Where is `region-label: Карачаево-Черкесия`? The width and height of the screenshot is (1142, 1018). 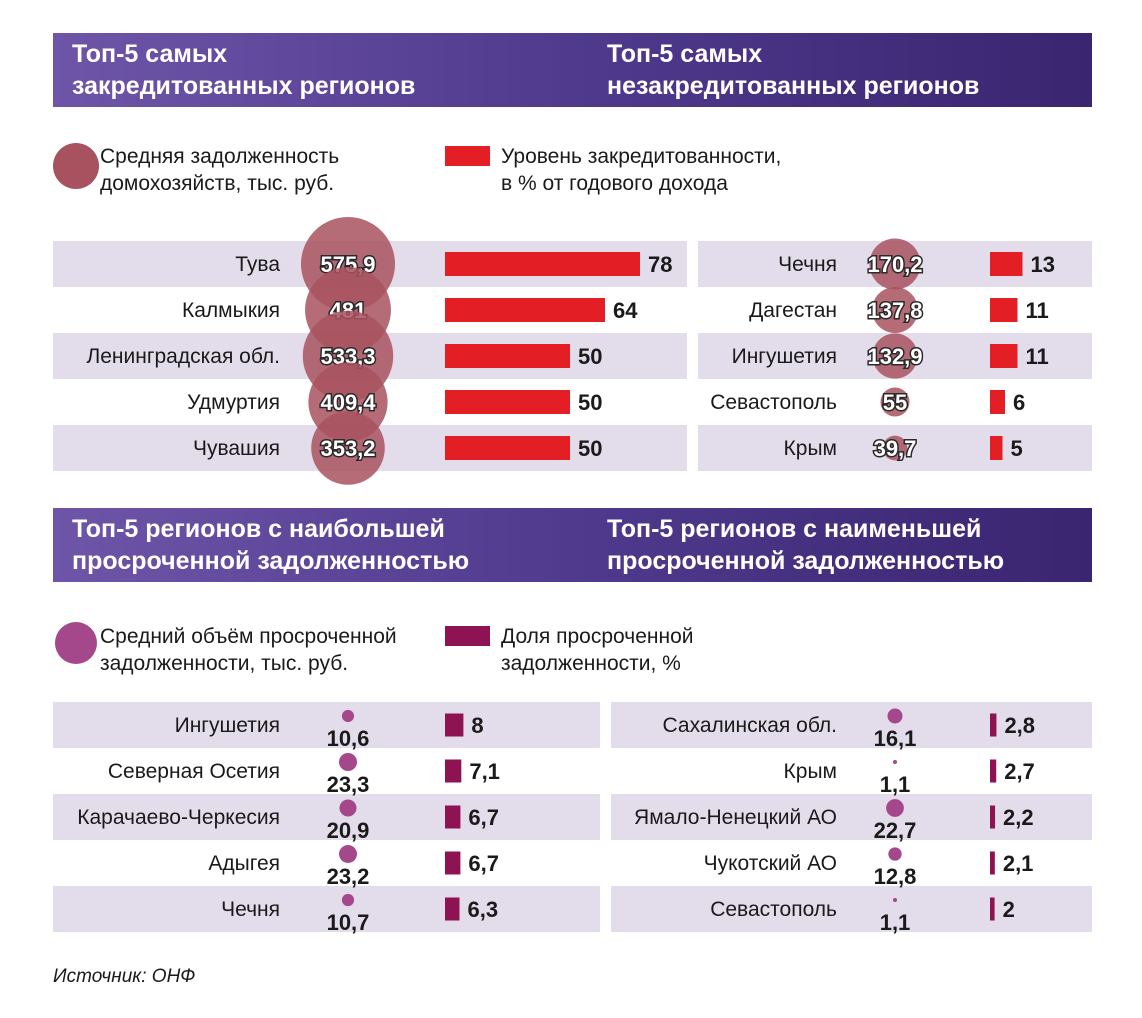
region-label: Карачаево-Черкесия is located at coordinates (178, 817).